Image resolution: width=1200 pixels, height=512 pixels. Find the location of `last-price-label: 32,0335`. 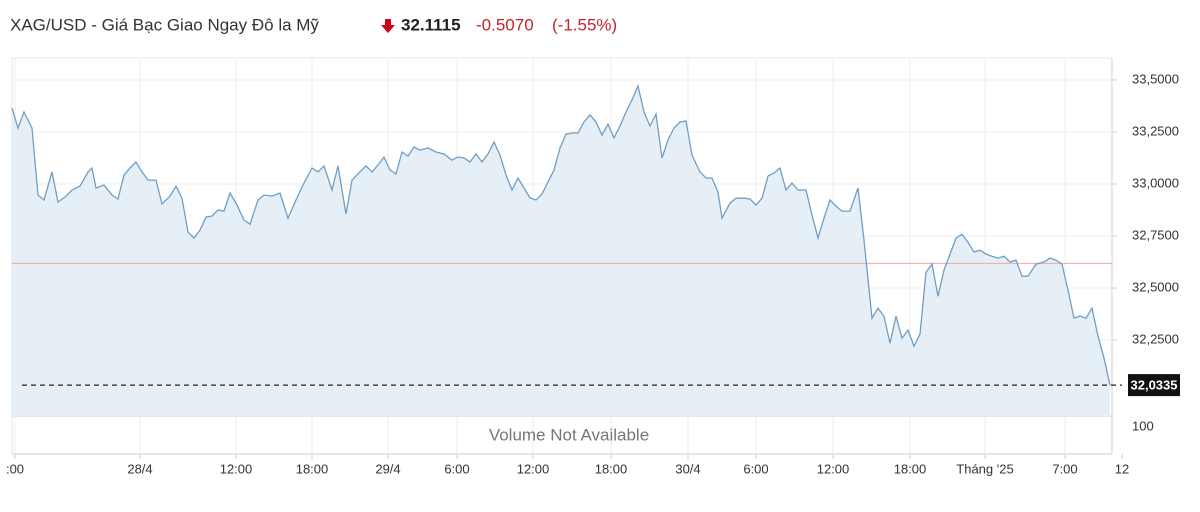

last-price-label: 32,0335 is located at coordinates (1154, 385).